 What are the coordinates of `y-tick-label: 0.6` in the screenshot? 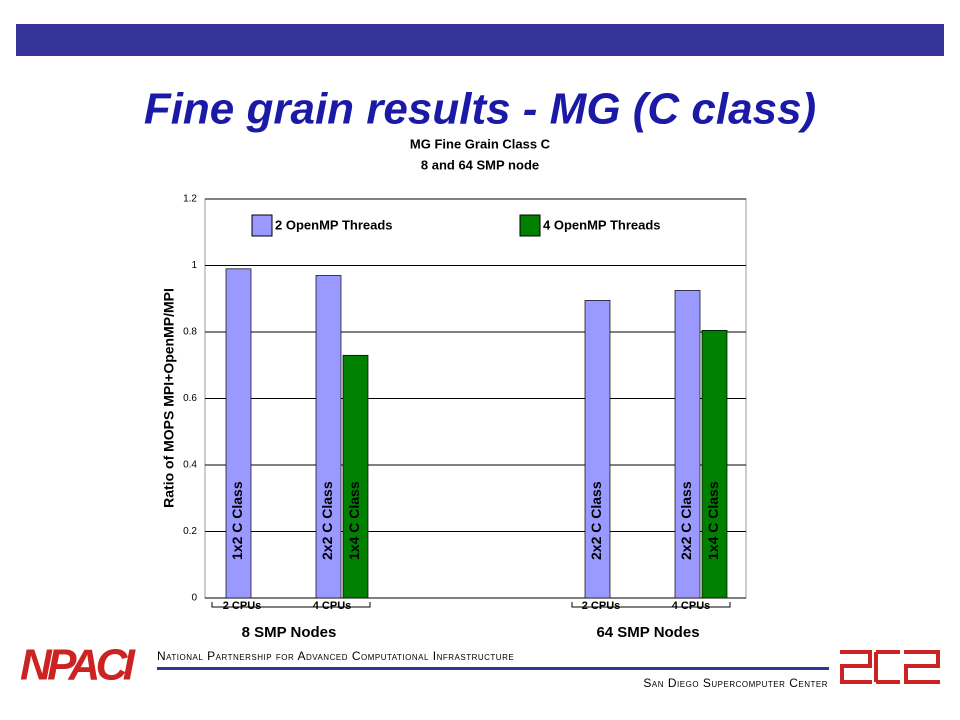 It's located at (190, 398).